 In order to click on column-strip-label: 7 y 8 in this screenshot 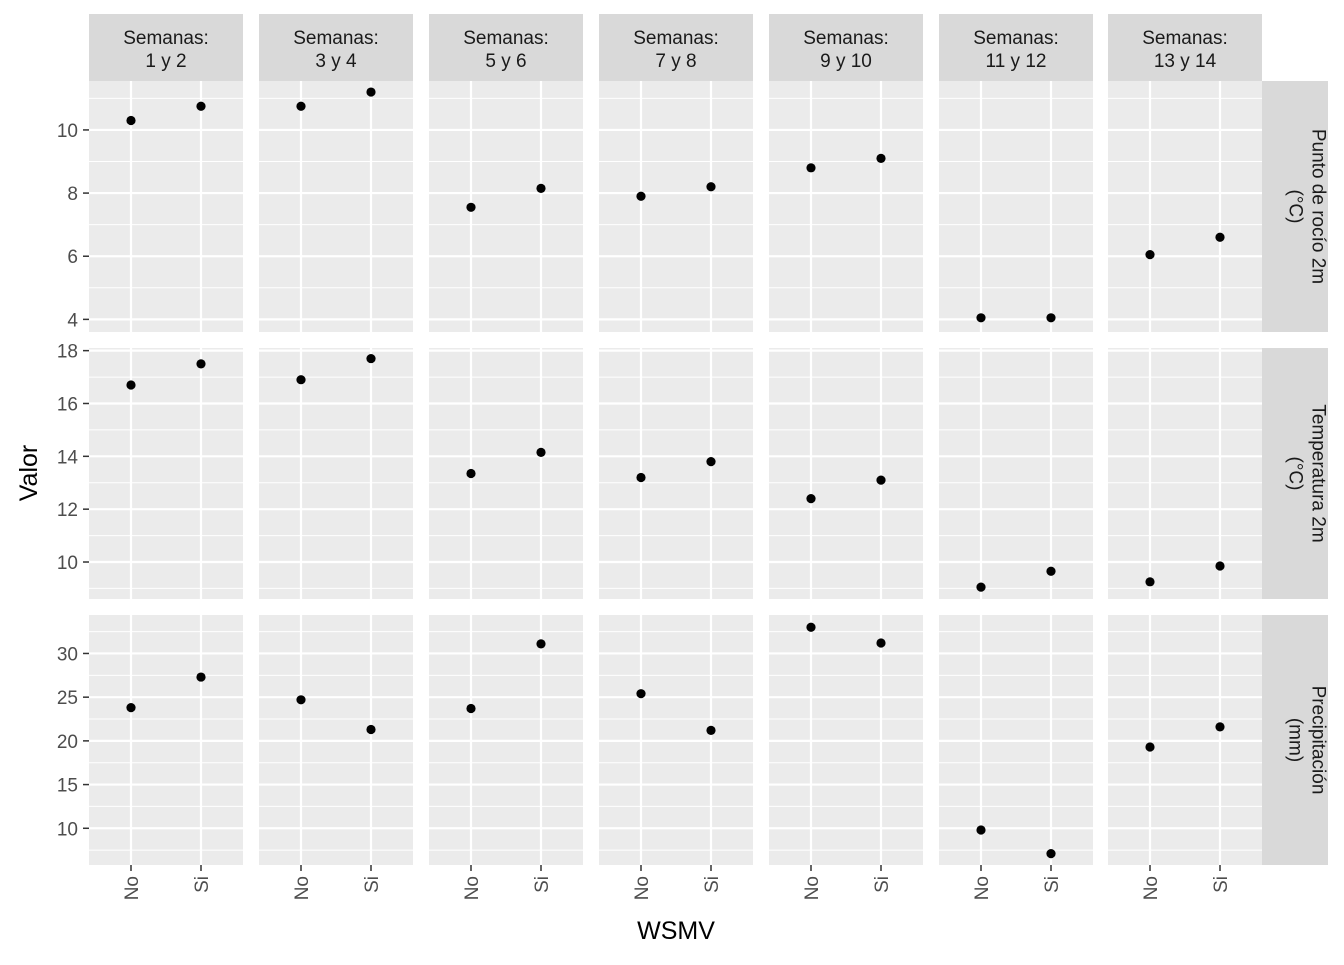, I will do `click(675, 61)`.